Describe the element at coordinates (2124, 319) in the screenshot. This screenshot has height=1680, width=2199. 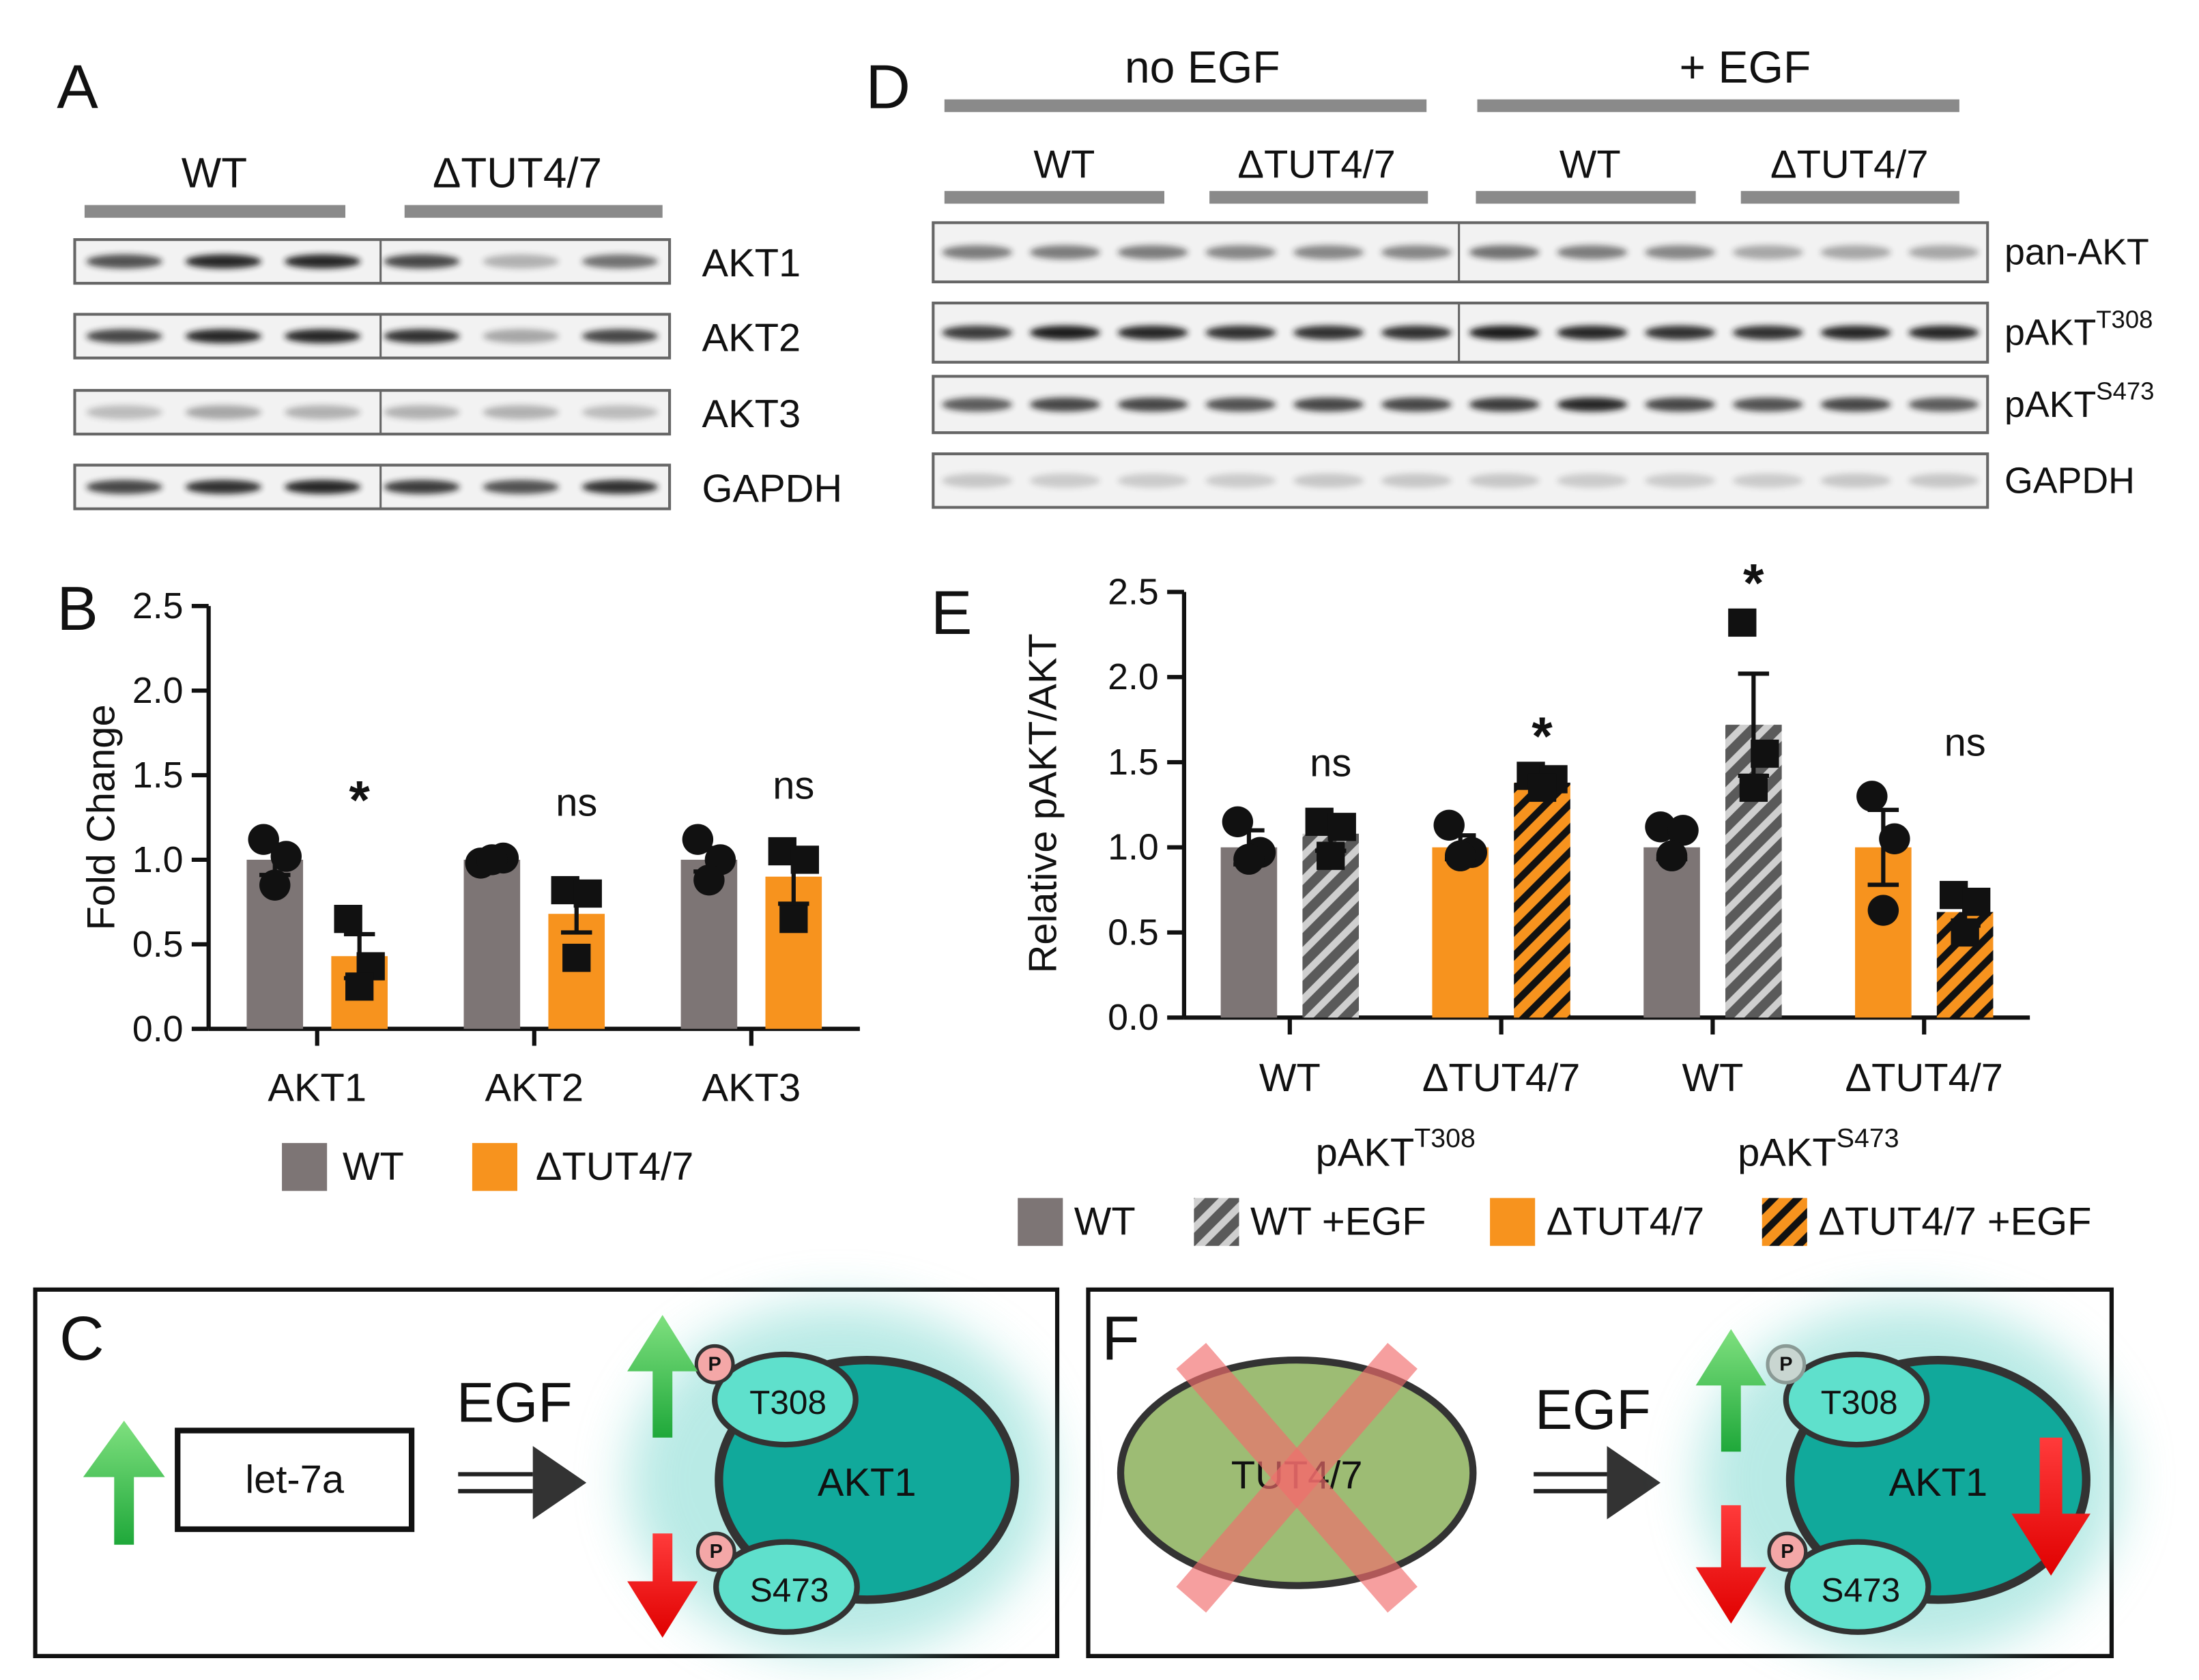
I see `blot-label-sup: T308` at that location.